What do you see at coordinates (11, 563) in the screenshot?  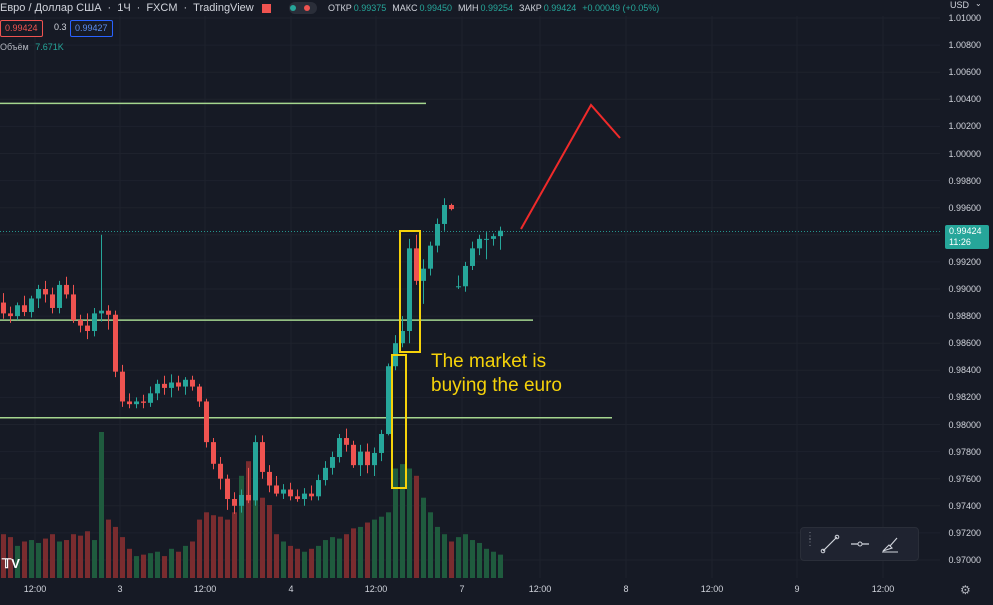 I see `tradingview-logo: 𝕋V` at bounding box center [11, 563].